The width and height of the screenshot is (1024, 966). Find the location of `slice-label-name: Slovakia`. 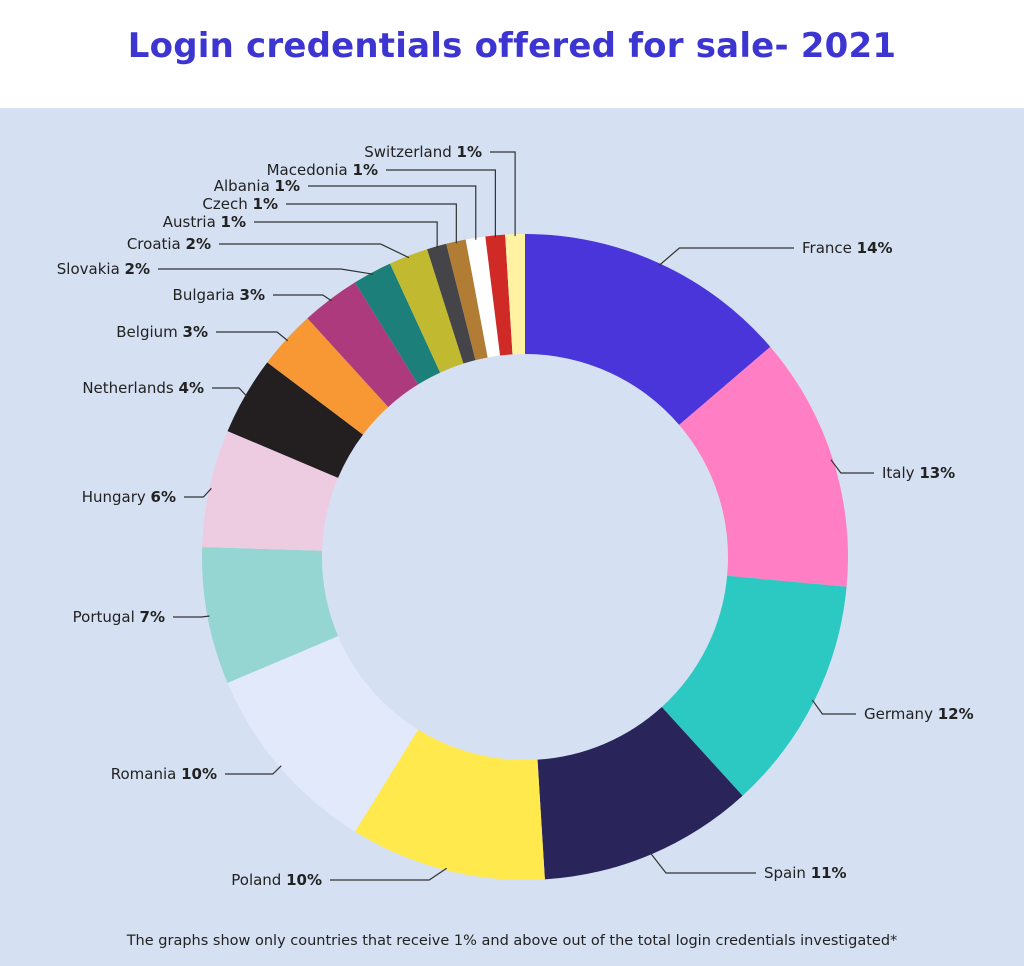

slice-label-name: Slovakia is located at coordinates (91, 269).